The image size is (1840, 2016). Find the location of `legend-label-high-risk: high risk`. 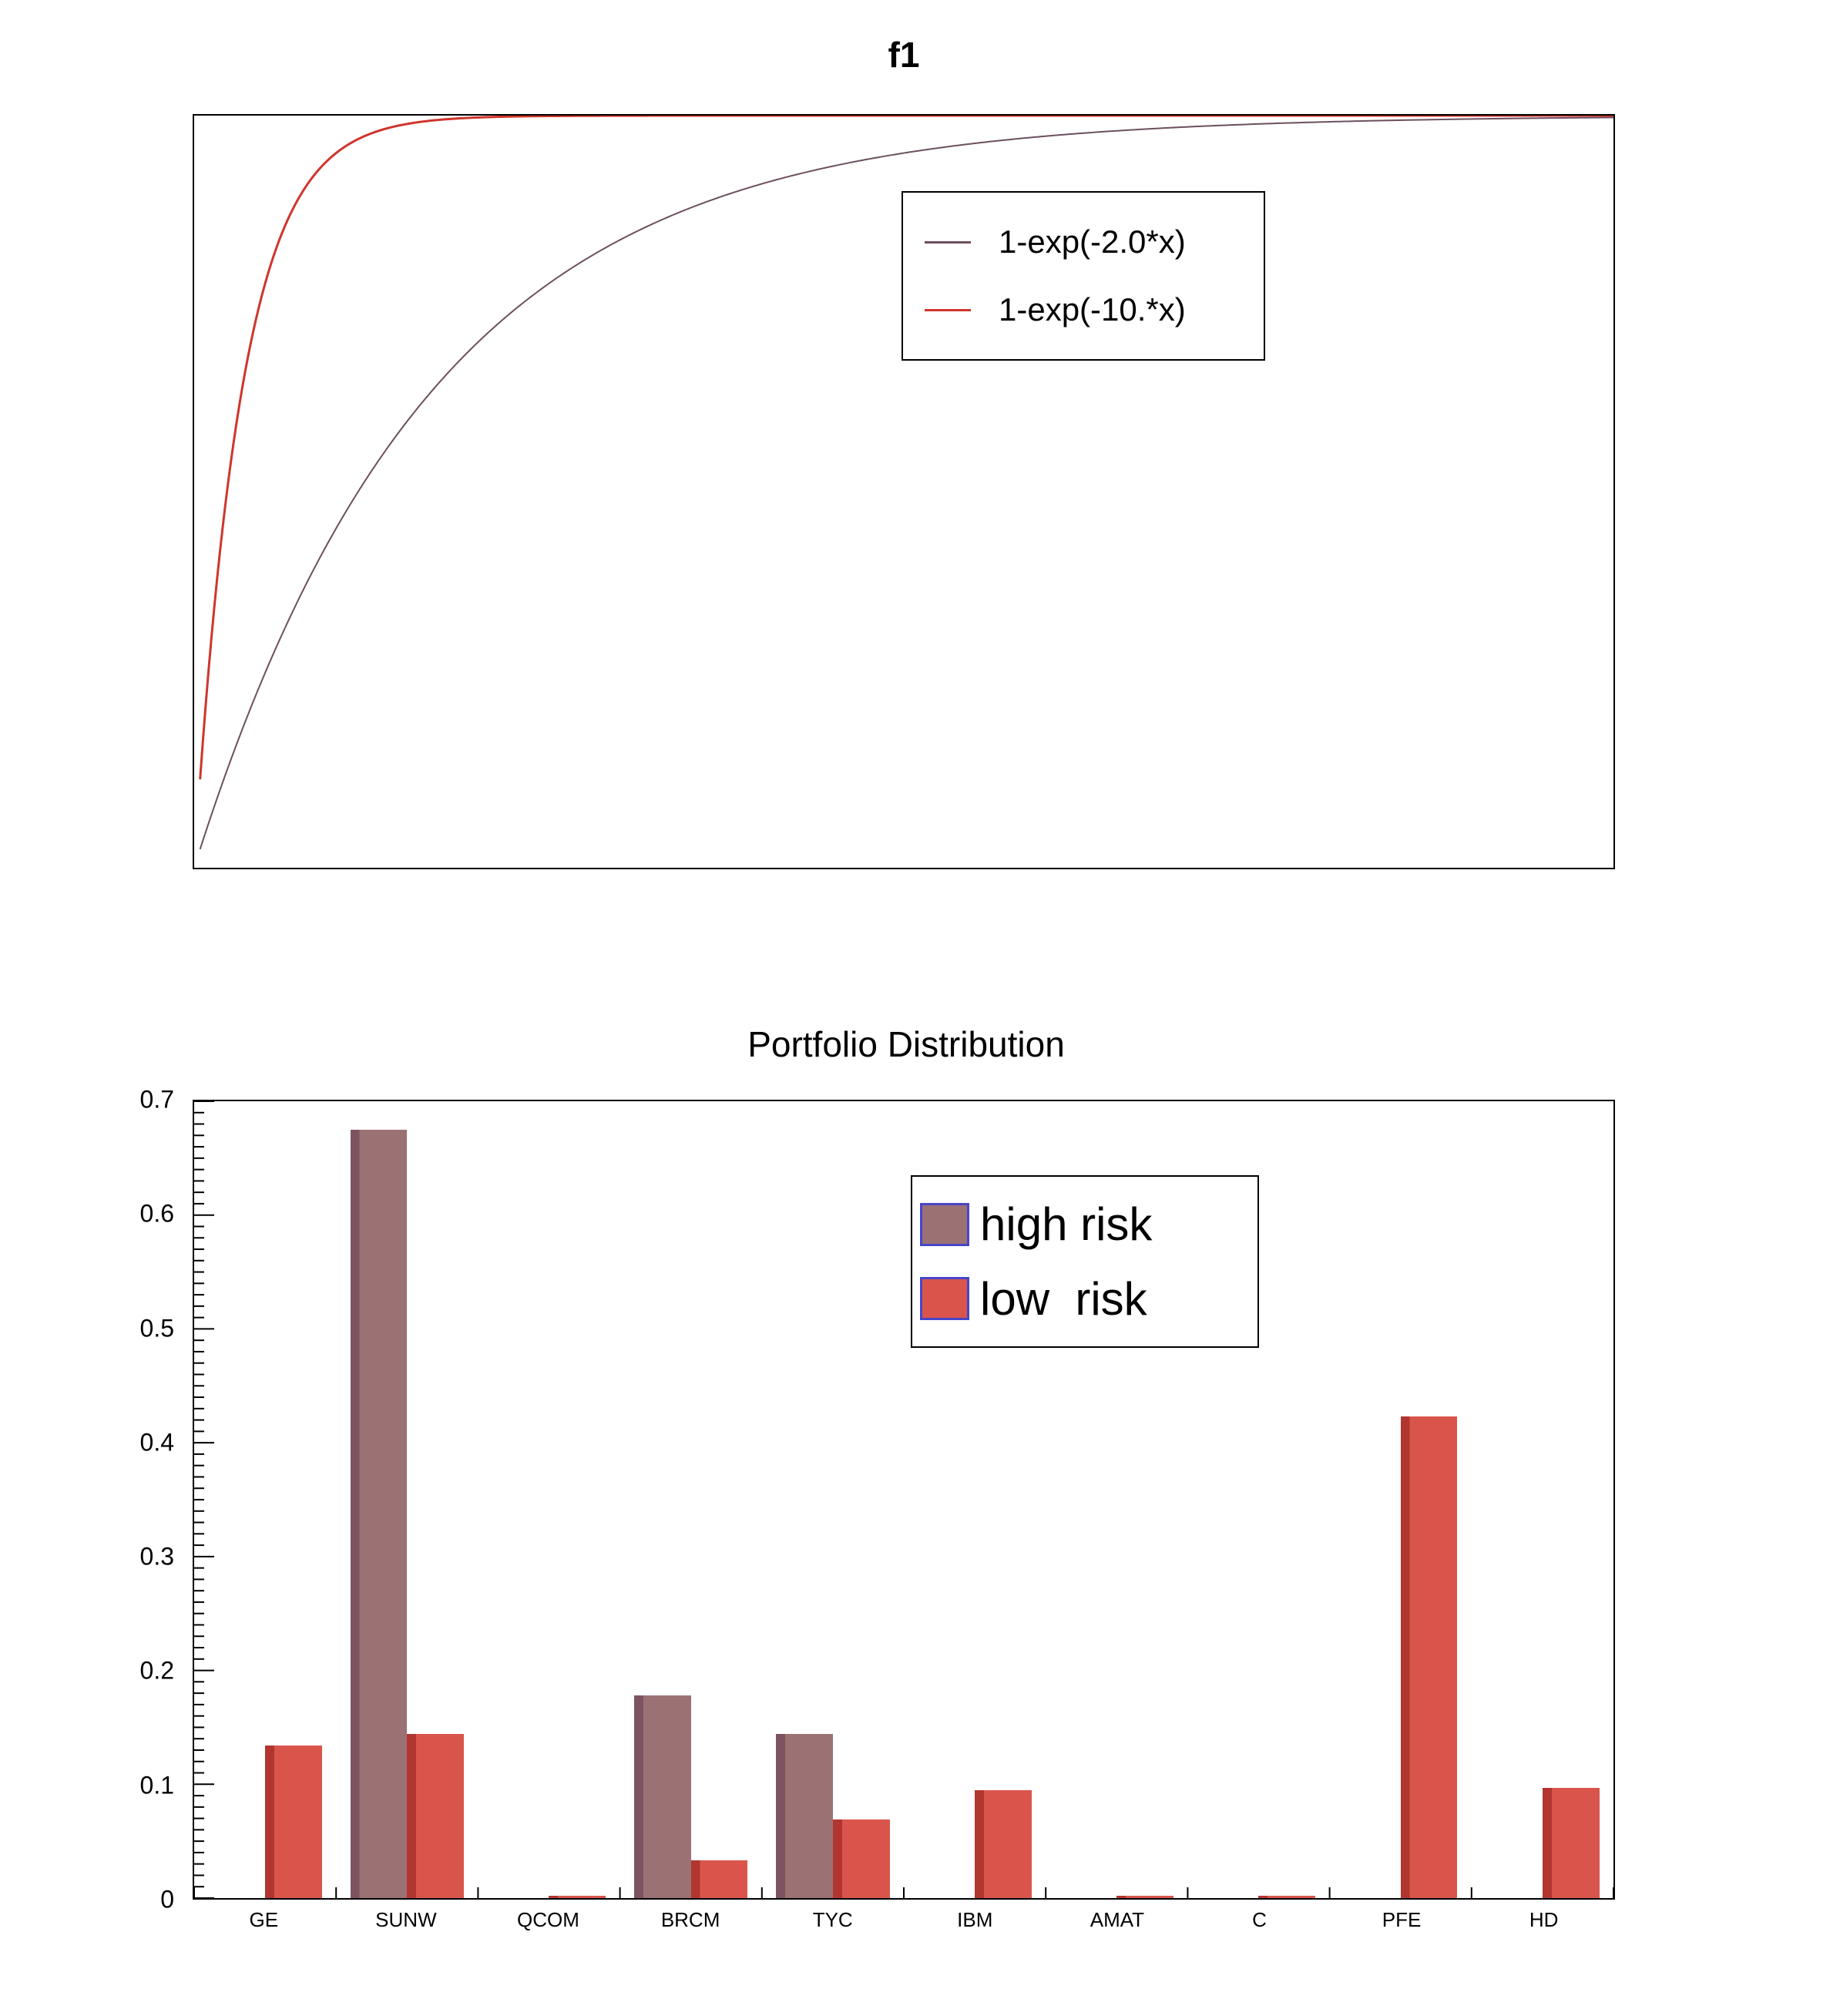

legend-label-high-risk: high risk is located at coordinates (1066, 1224).